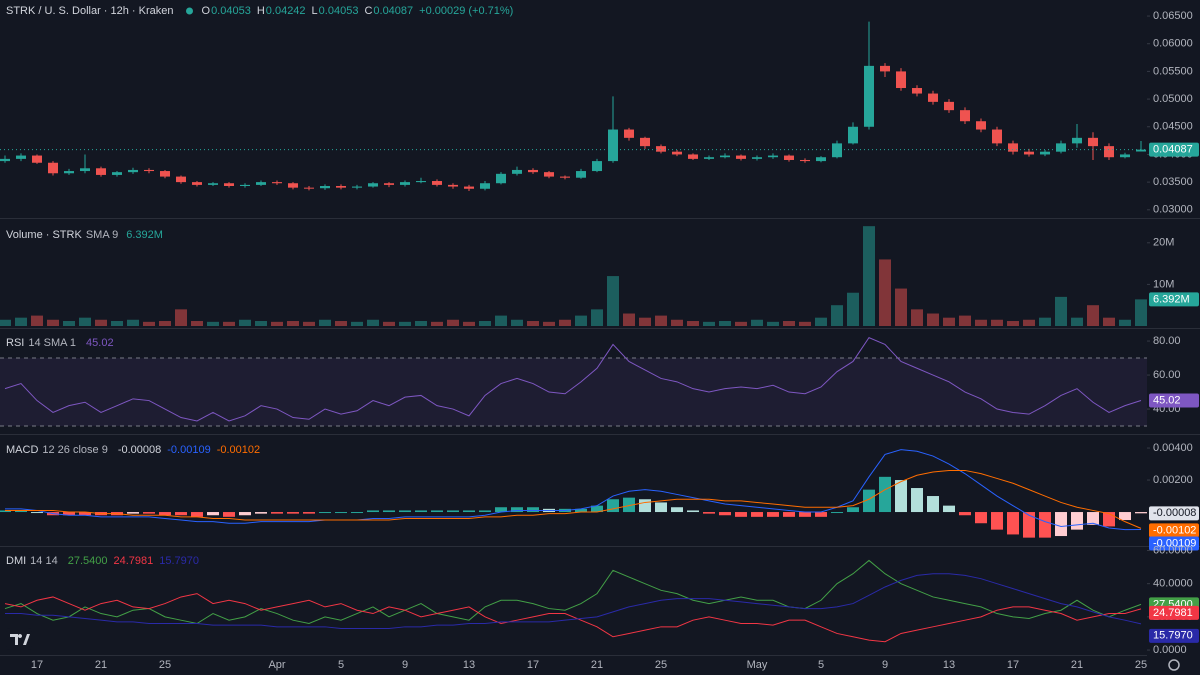 Image resolution: width=1200 pixels, height=675 pixels. I want to click on x-tick-label: 21, so click(101, 665).